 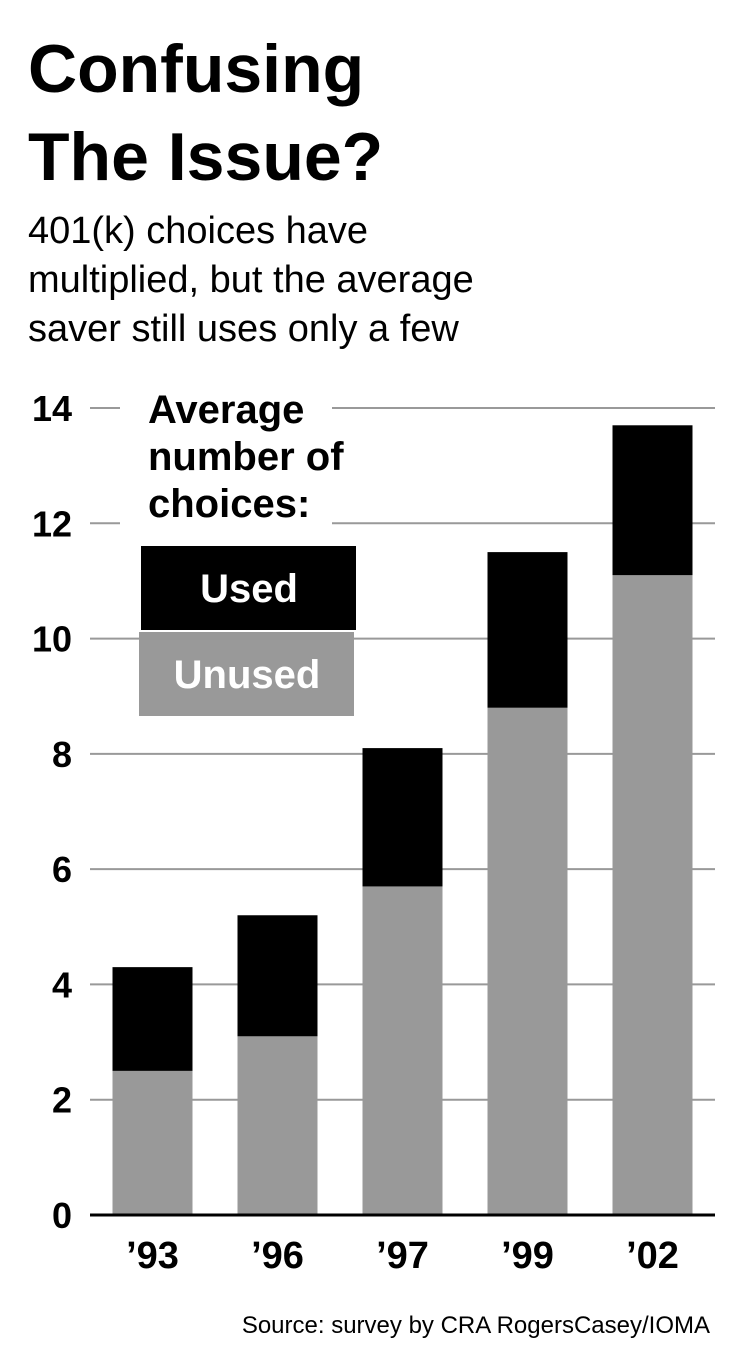 I want to click on x-tick-label: ’93, so click(x=152, y=1256).